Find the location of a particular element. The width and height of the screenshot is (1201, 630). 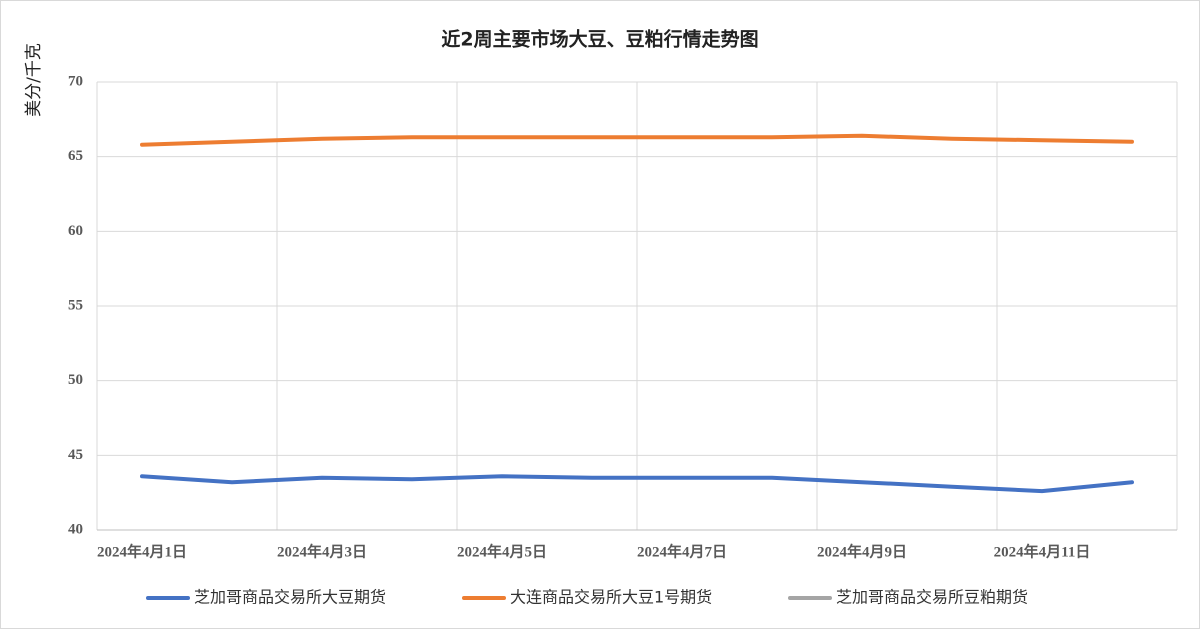

y-tick-label: 40 is located at coordinates (75, 529).